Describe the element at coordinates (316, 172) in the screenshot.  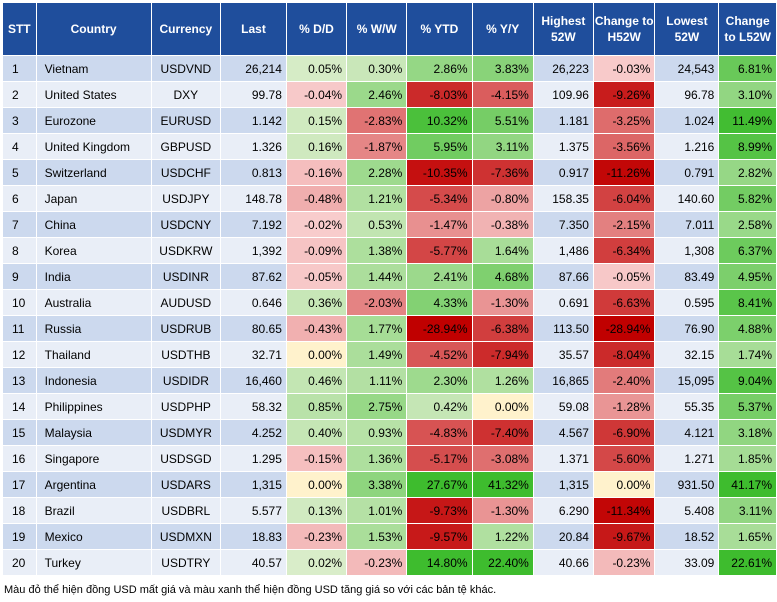
I see `cell-dd: -0.16%` at that location.